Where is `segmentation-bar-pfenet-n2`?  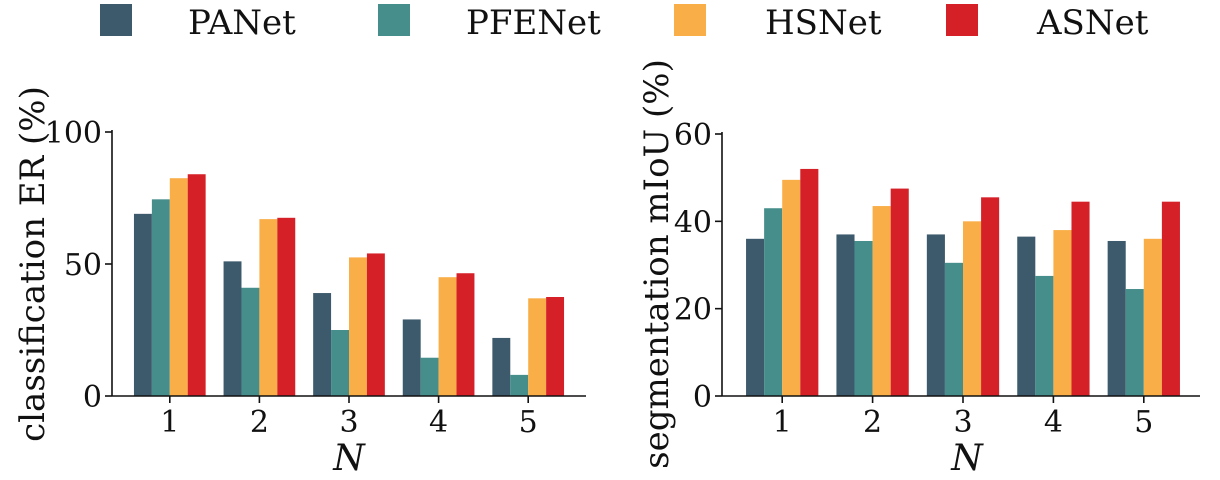
segmentation-bar-pfenet-n2 is located at coordinates (863, 318).